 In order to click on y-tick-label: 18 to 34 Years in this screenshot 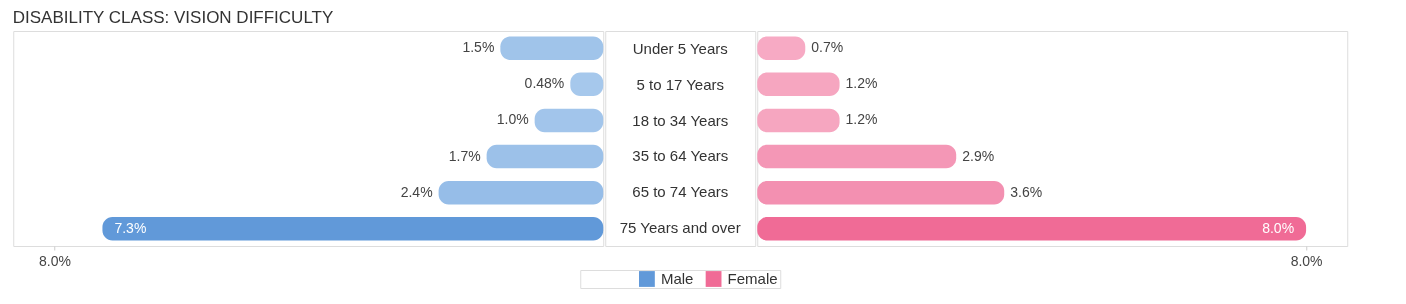, I will do `click(680, 120)`.